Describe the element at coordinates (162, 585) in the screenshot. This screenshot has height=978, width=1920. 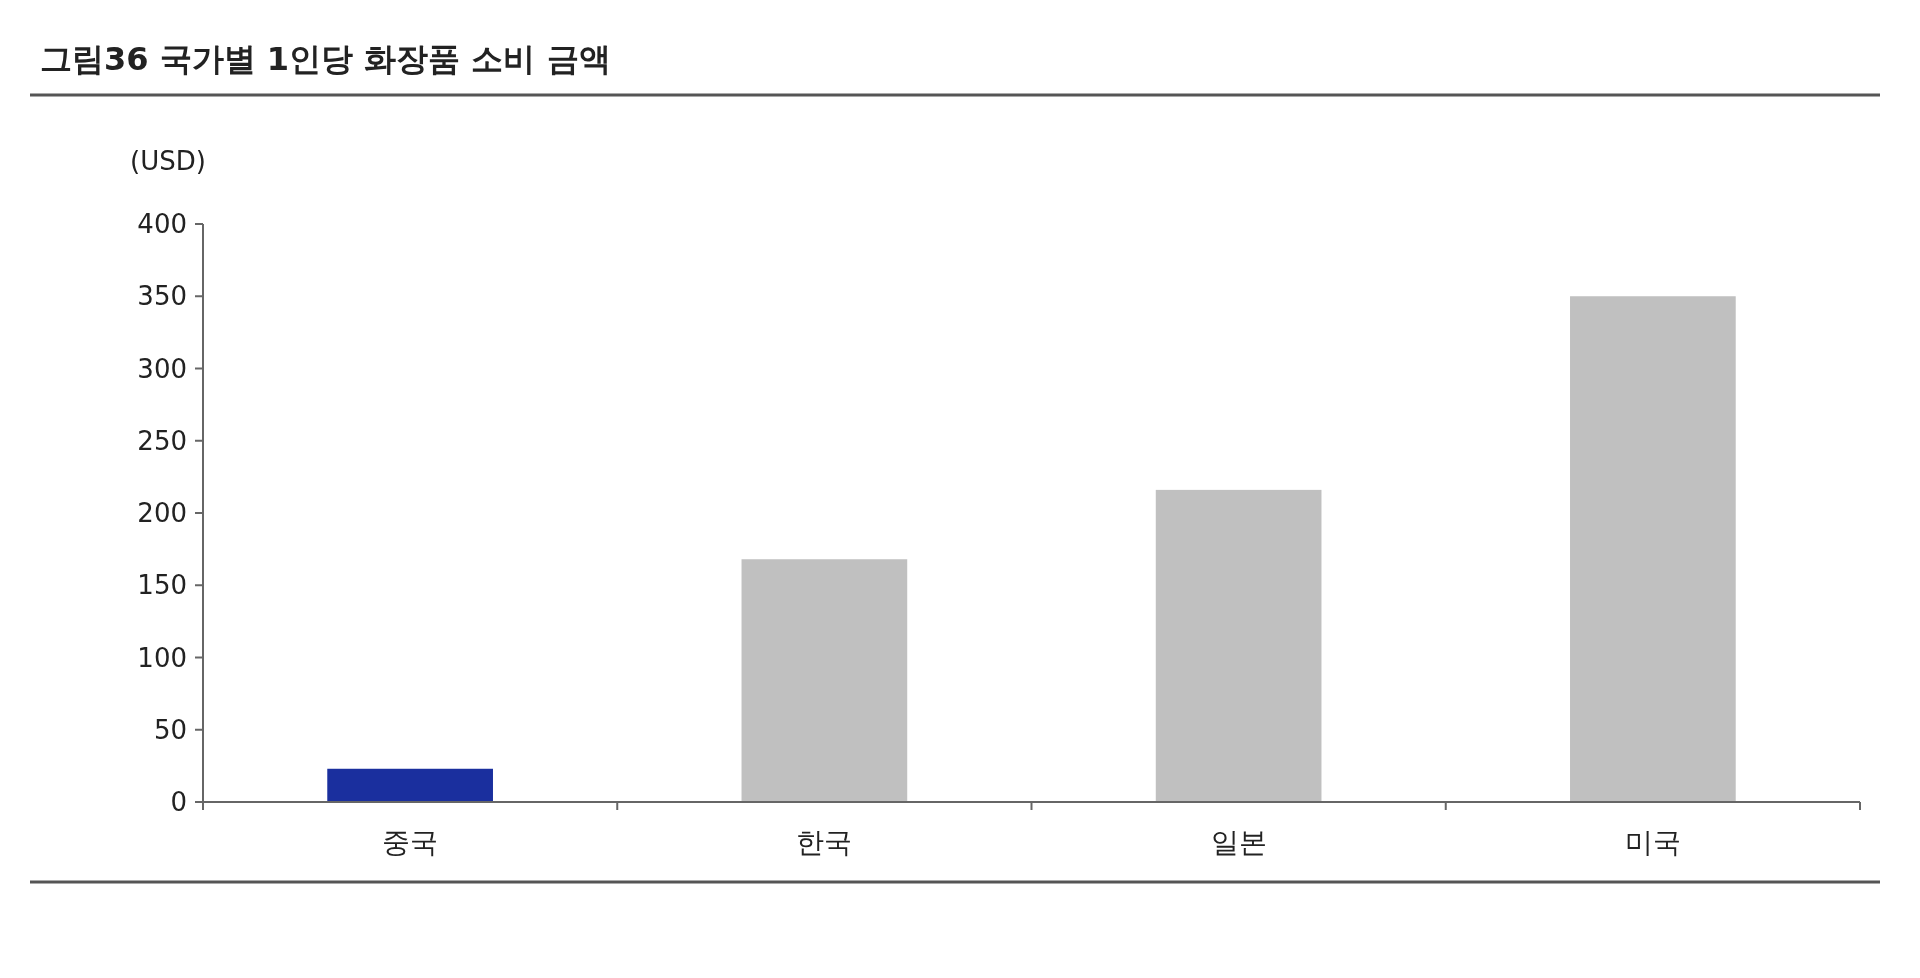
I see `y-tick-label: 150` at that location.